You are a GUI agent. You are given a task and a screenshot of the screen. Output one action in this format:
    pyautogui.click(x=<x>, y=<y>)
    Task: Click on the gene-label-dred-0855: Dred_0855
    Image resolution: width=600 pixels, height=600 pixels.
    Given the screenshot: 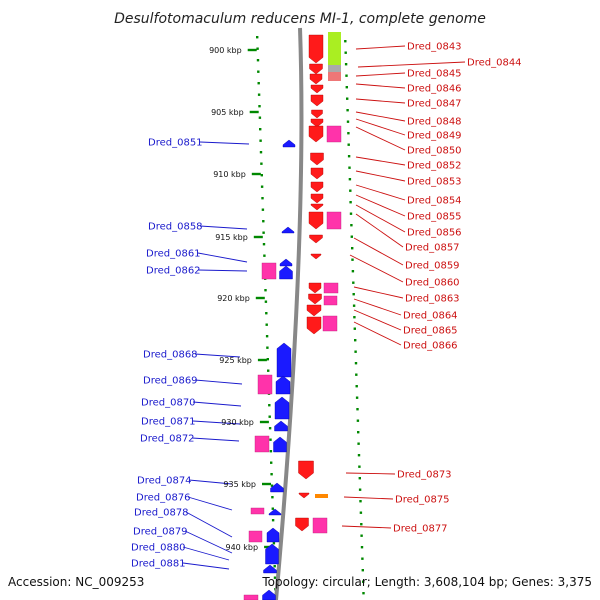 What is the action you would take?
    pyautogui.click(x=434, y=217)
    